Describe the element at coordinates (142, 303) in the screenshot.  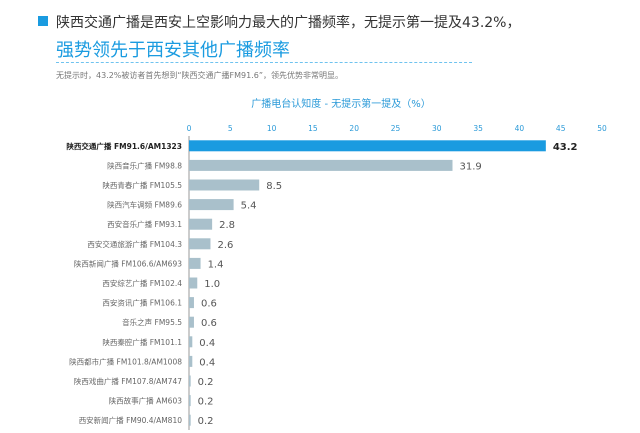
I see `category-label: 西安资讯广播 FM106.1` at that location.